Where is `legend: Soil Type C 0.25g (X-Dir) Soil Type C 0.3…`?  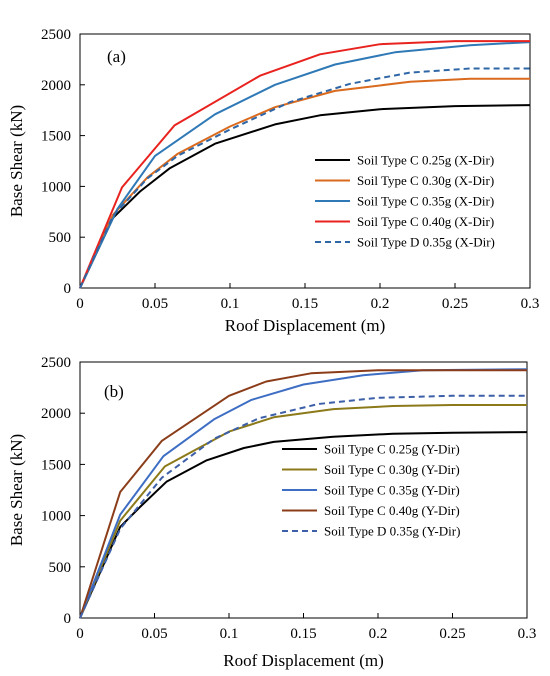
legend: Soil Type C 0.25g (X-Dir) Soil Type C 0.3… is located at coordinates (405, 201).